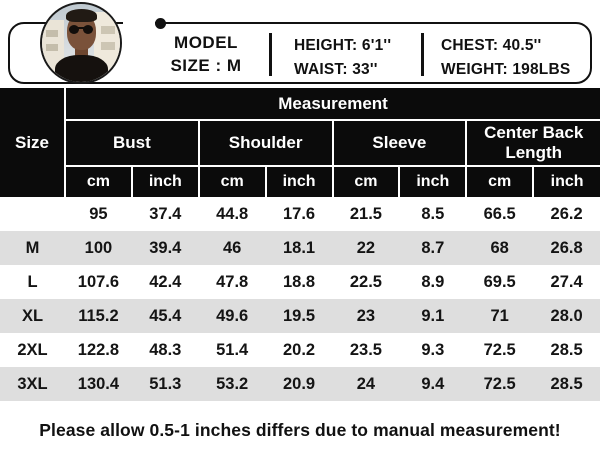 The width and height of the screenshot is (600, 450). Describe the element at coordinates (566, 282) in the screenshot. I see `value-cell: 27.4` at that location.